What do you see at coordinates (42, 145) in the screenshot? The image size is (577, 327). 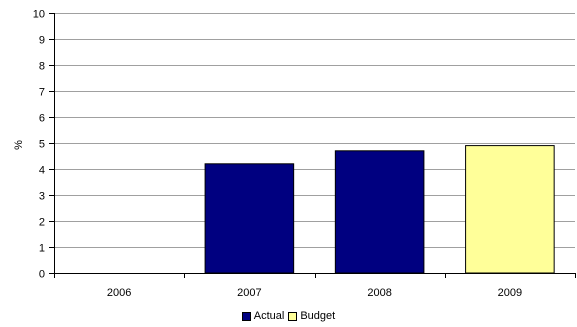 I see `y-tick-label: 5` at bounding box center [42, 145].